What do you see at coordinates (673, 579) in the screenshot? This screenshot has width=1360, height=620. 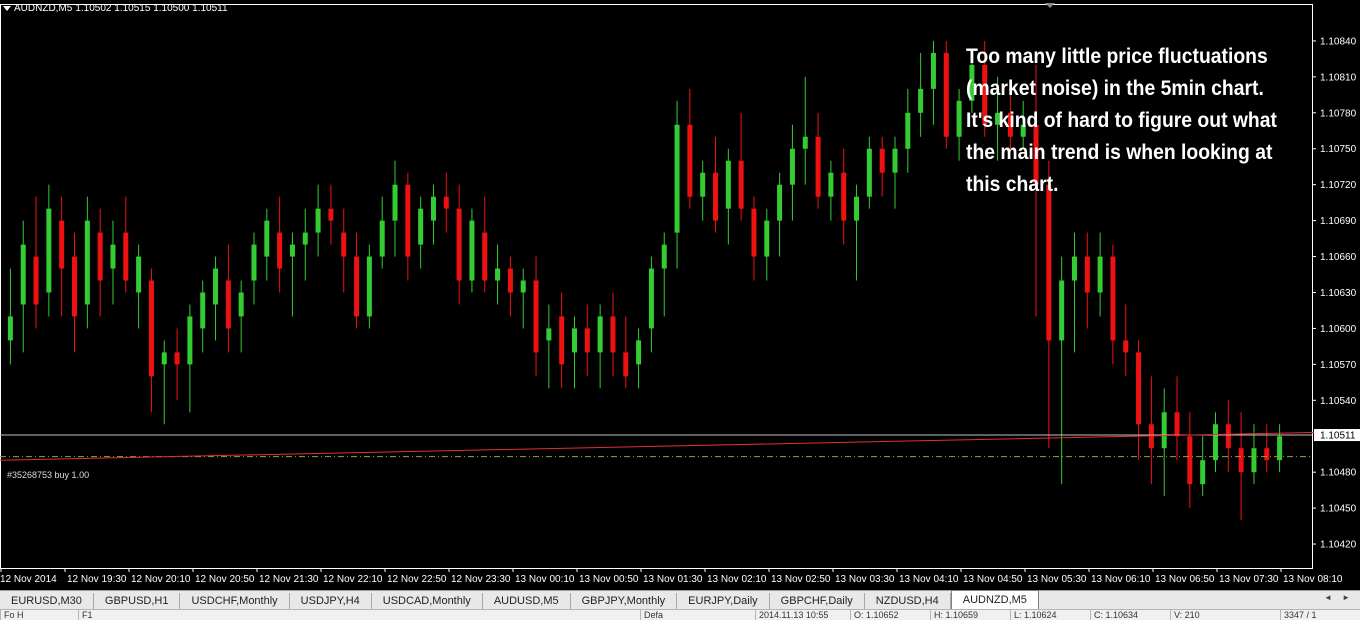 I see `time-tick-label: 13 Nov 01:30` at bounding box center [673, 579].